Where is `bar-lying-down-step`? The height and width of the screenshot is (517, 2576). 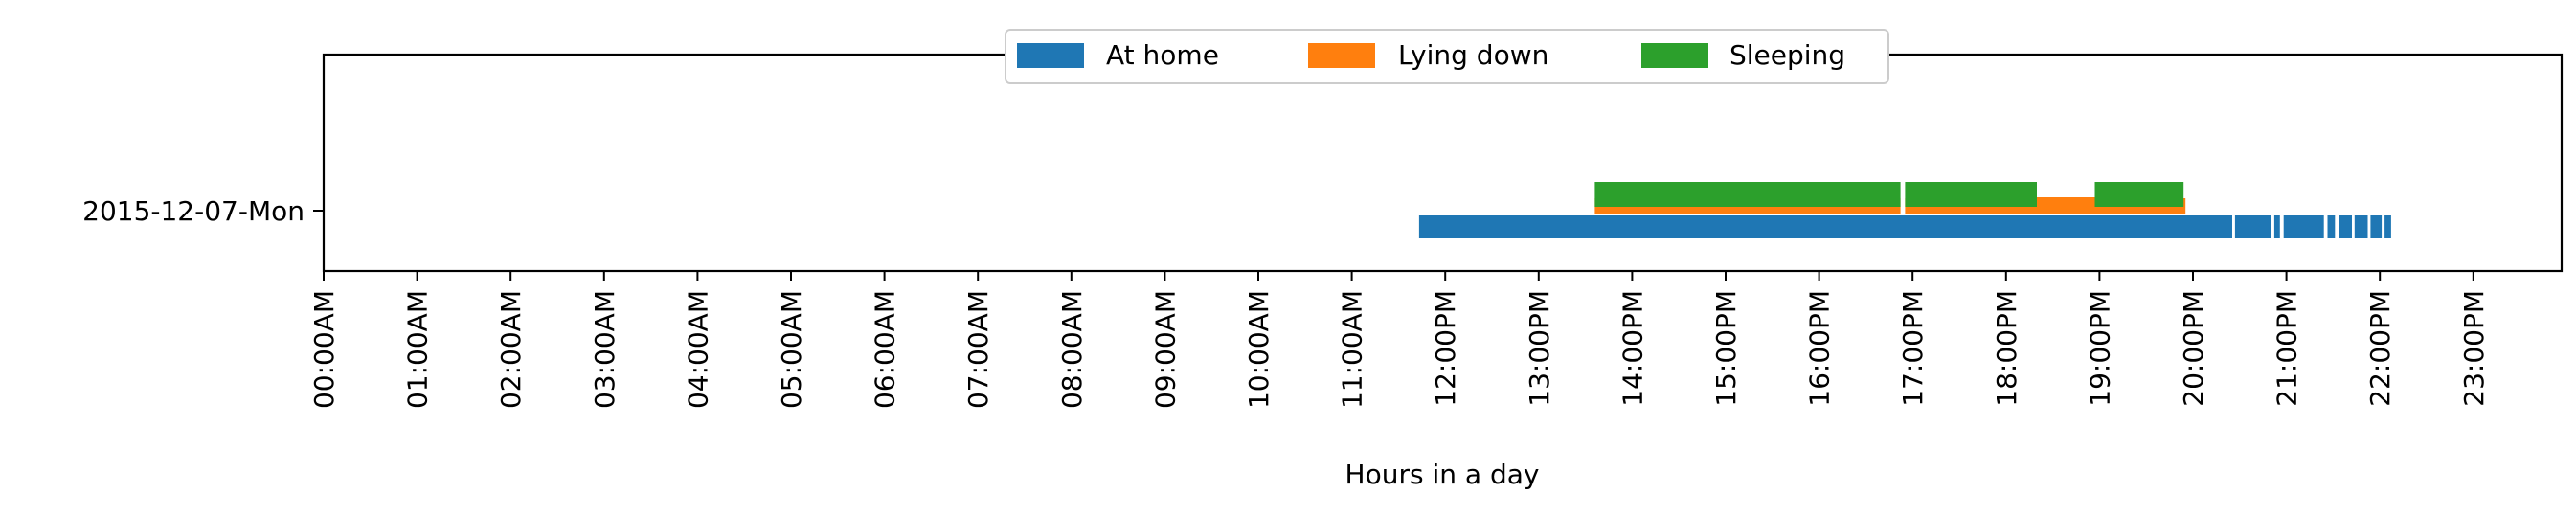 bar-lying-down-step is located at coordinates (2066, 205).